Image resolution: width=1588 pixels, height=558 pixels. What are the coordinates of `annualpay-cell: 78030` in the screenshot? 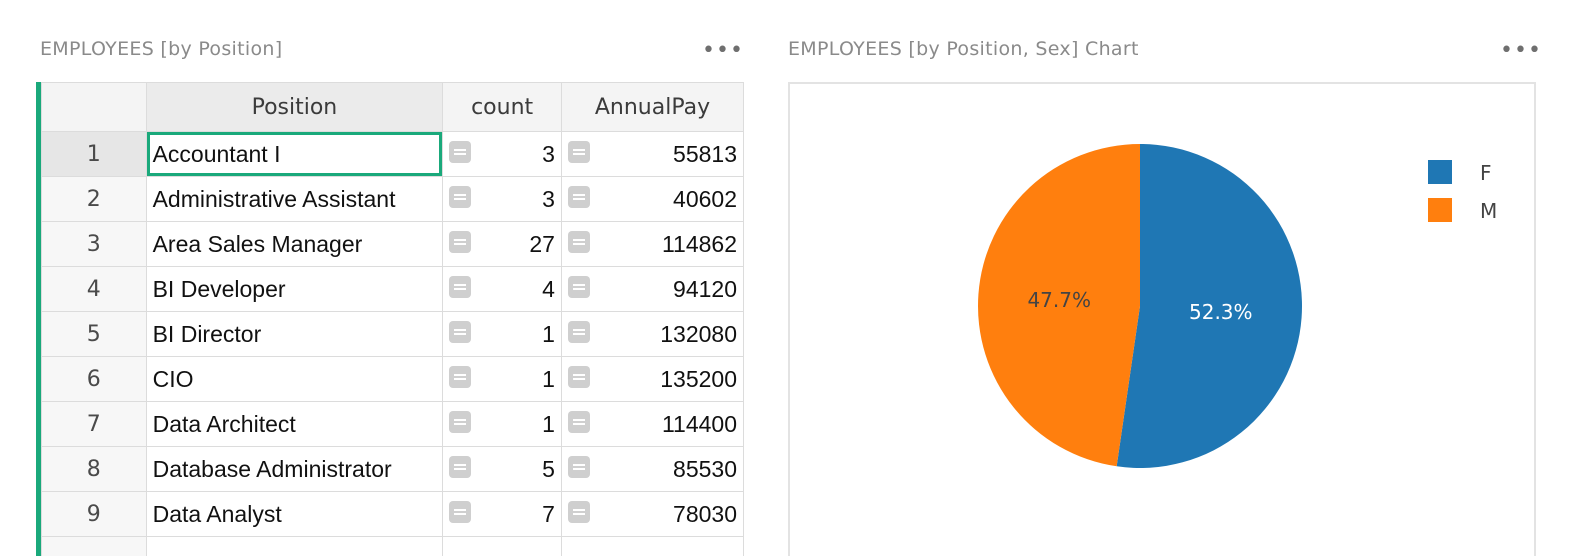 It's located at (652, 514).